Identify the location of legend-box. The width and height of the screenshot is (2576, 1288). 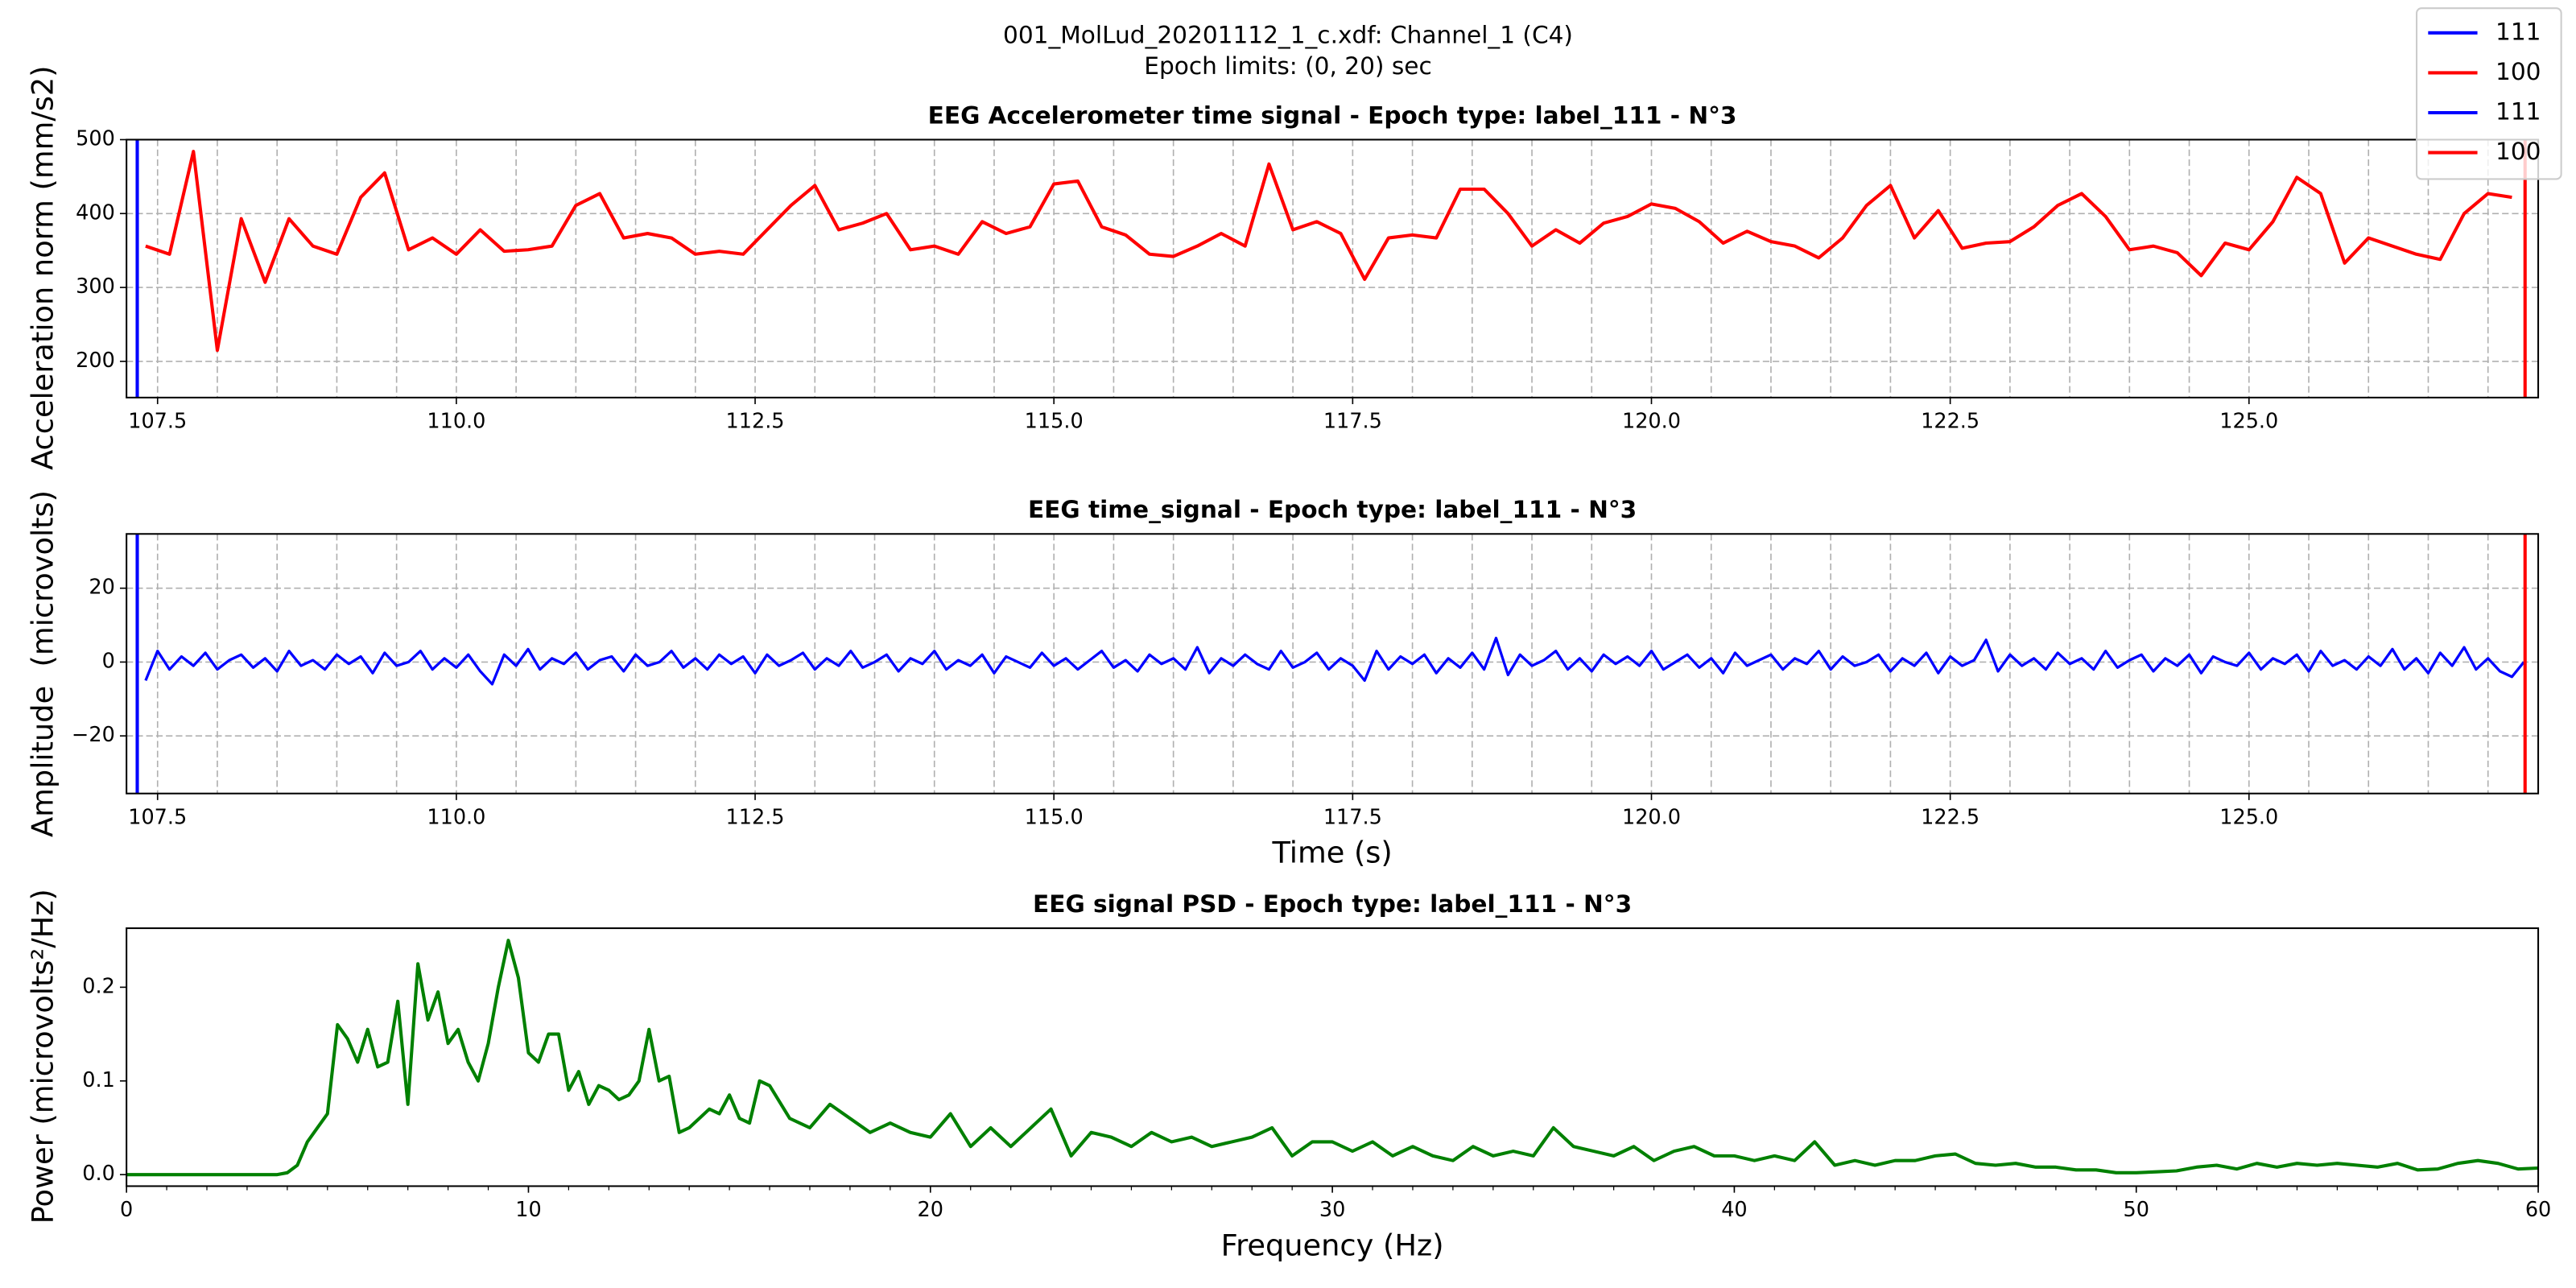
(2489, 93).